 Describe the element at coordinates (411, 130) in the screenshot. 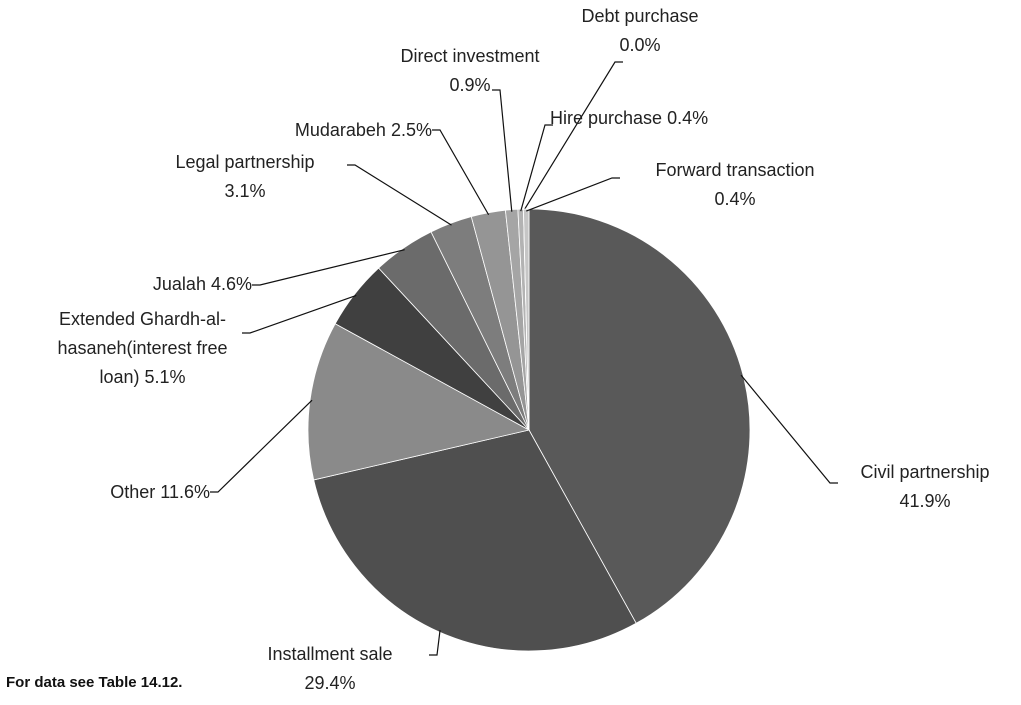

I see `slice-value: 2.5%` at that location.